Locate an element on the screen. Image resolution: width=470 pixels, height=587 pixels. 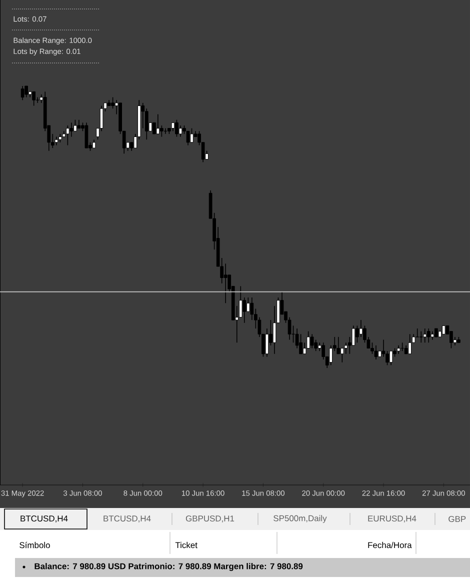
text: Balance: 7 980.89 USD Patrimonio: 7 980.89 Margen libre: 7 980.89 is located at coordinates (168, 567).